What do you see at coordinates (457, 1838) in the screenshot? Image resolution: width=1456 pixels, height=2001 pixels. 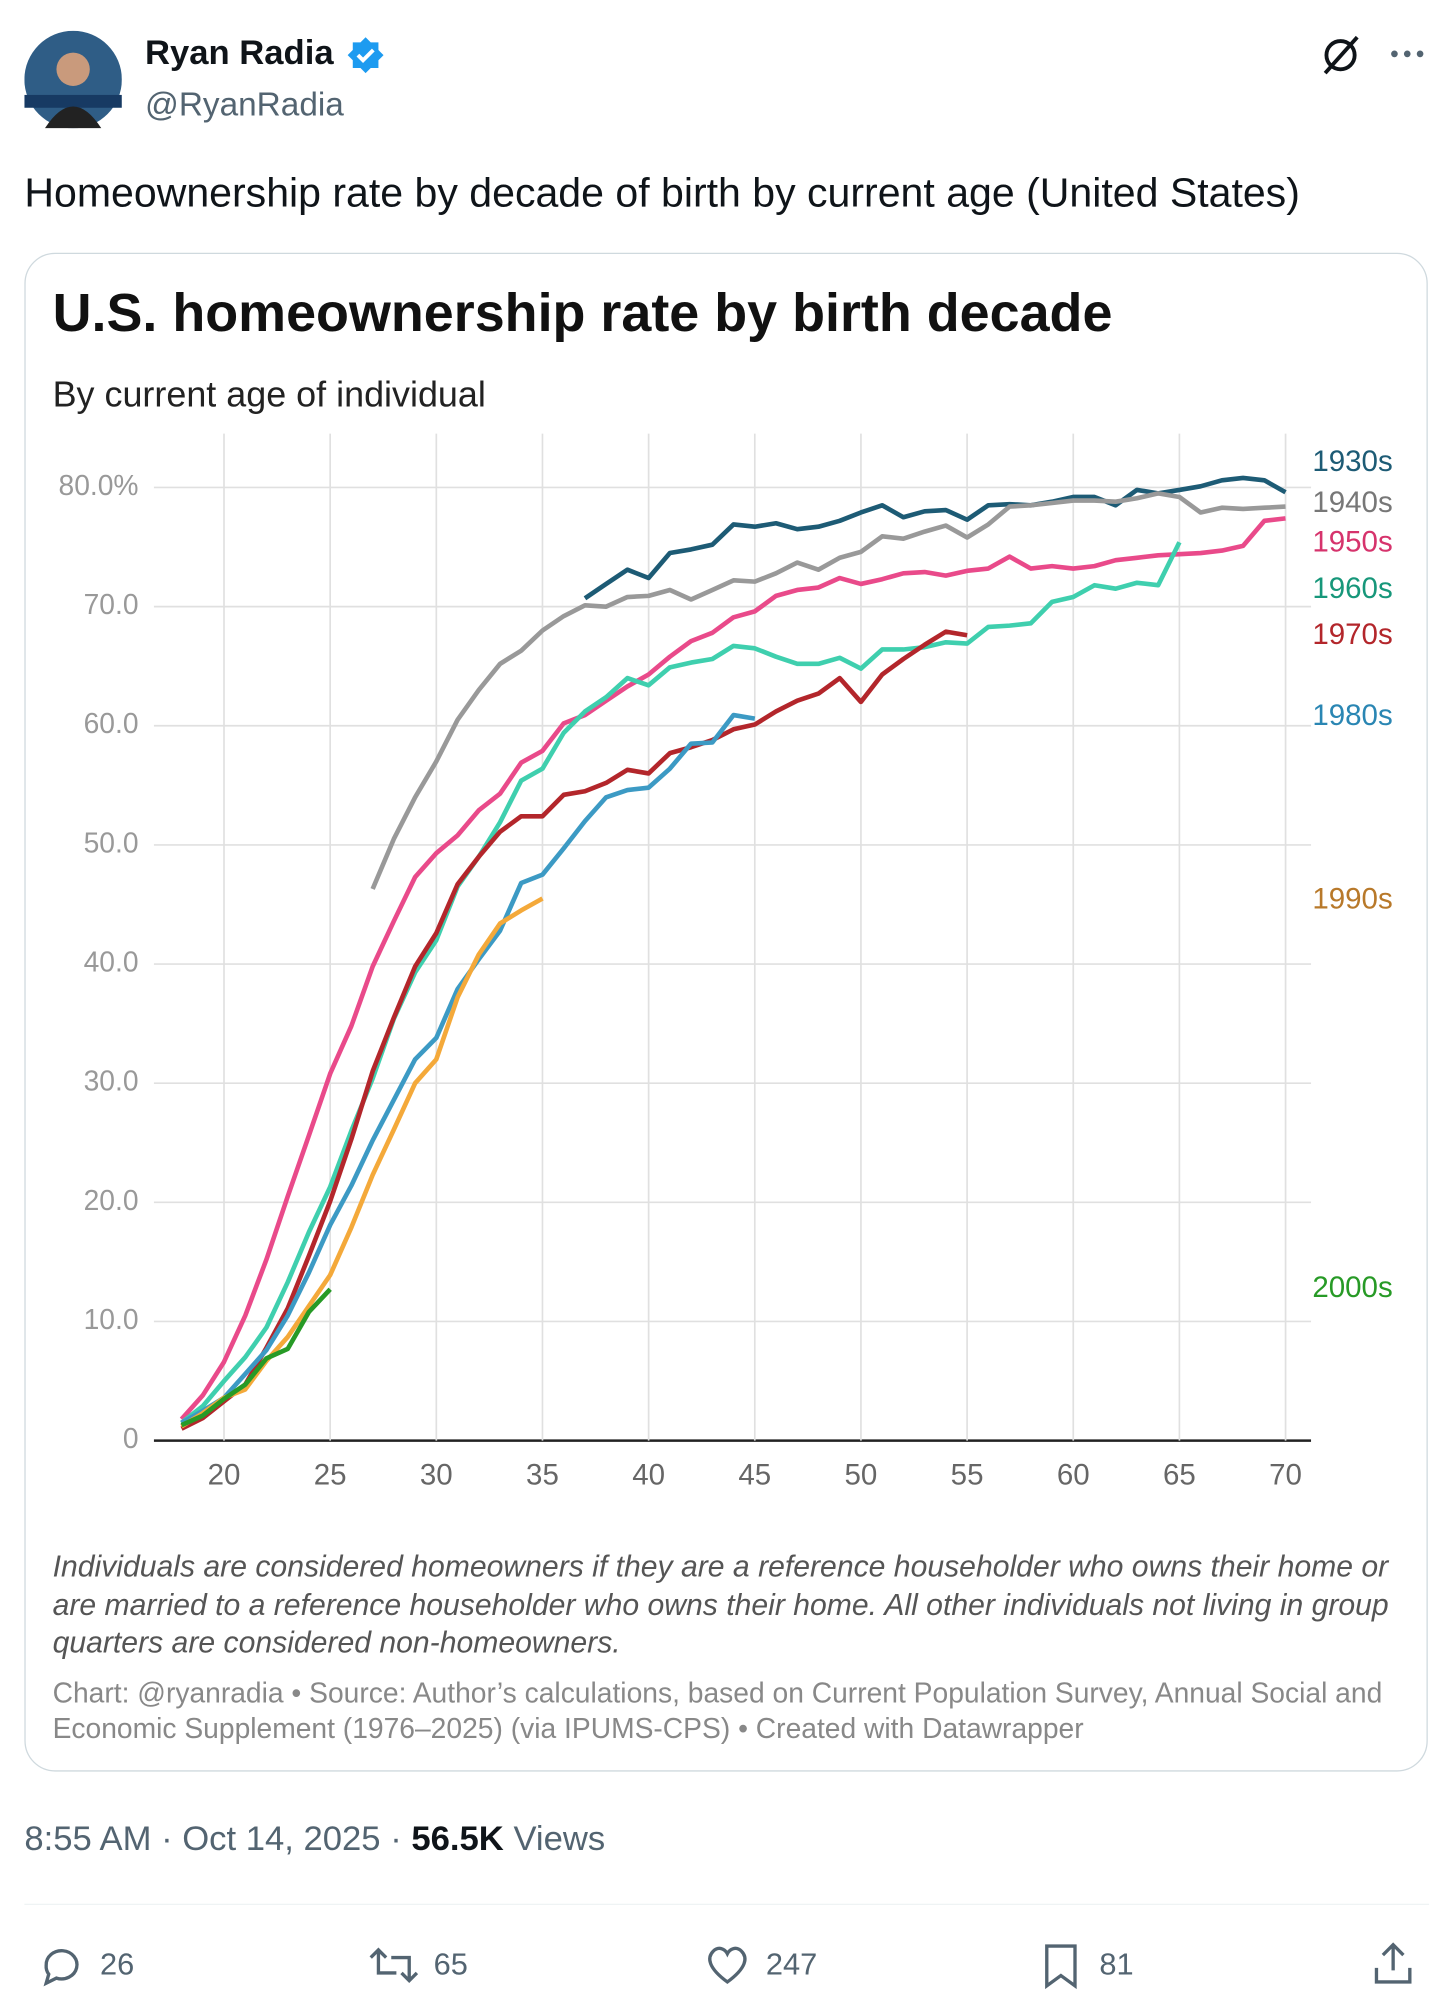 I see `views-count: 56.5K` at bounding box center [457, 1838].